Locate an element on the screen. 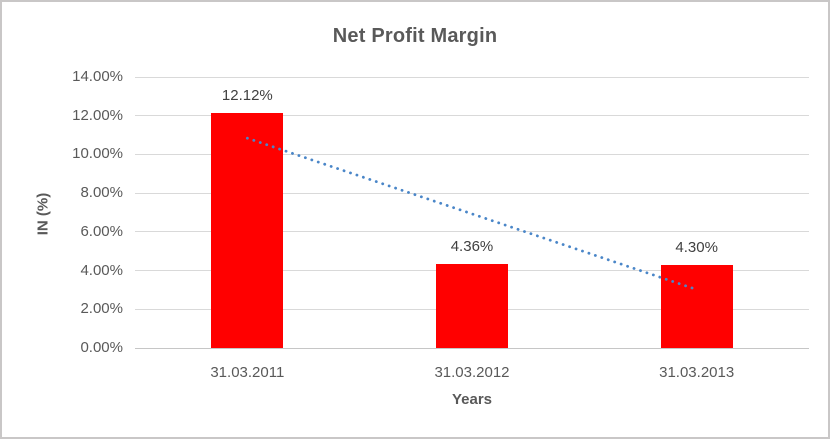 This screenshot has height=439, width=830. x-tick-label: 31.03.2012 is located at coordinates (472, 372).